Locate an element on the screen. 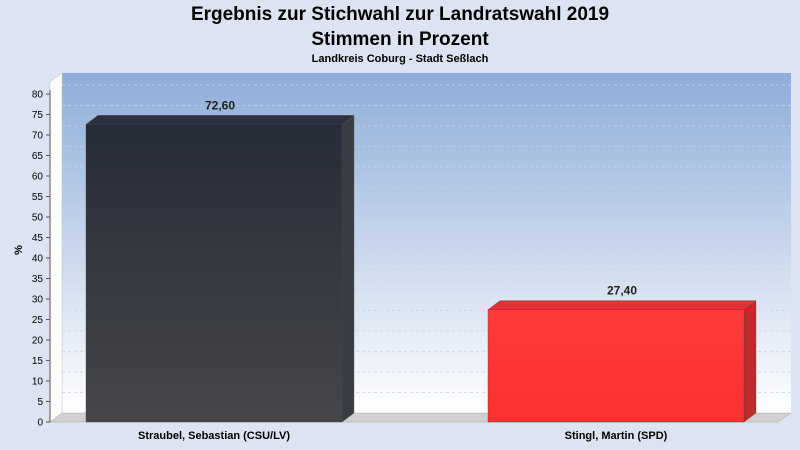 This screenshot has height=450, width=800. plot-left-wall is located at coordinates (56, 247).